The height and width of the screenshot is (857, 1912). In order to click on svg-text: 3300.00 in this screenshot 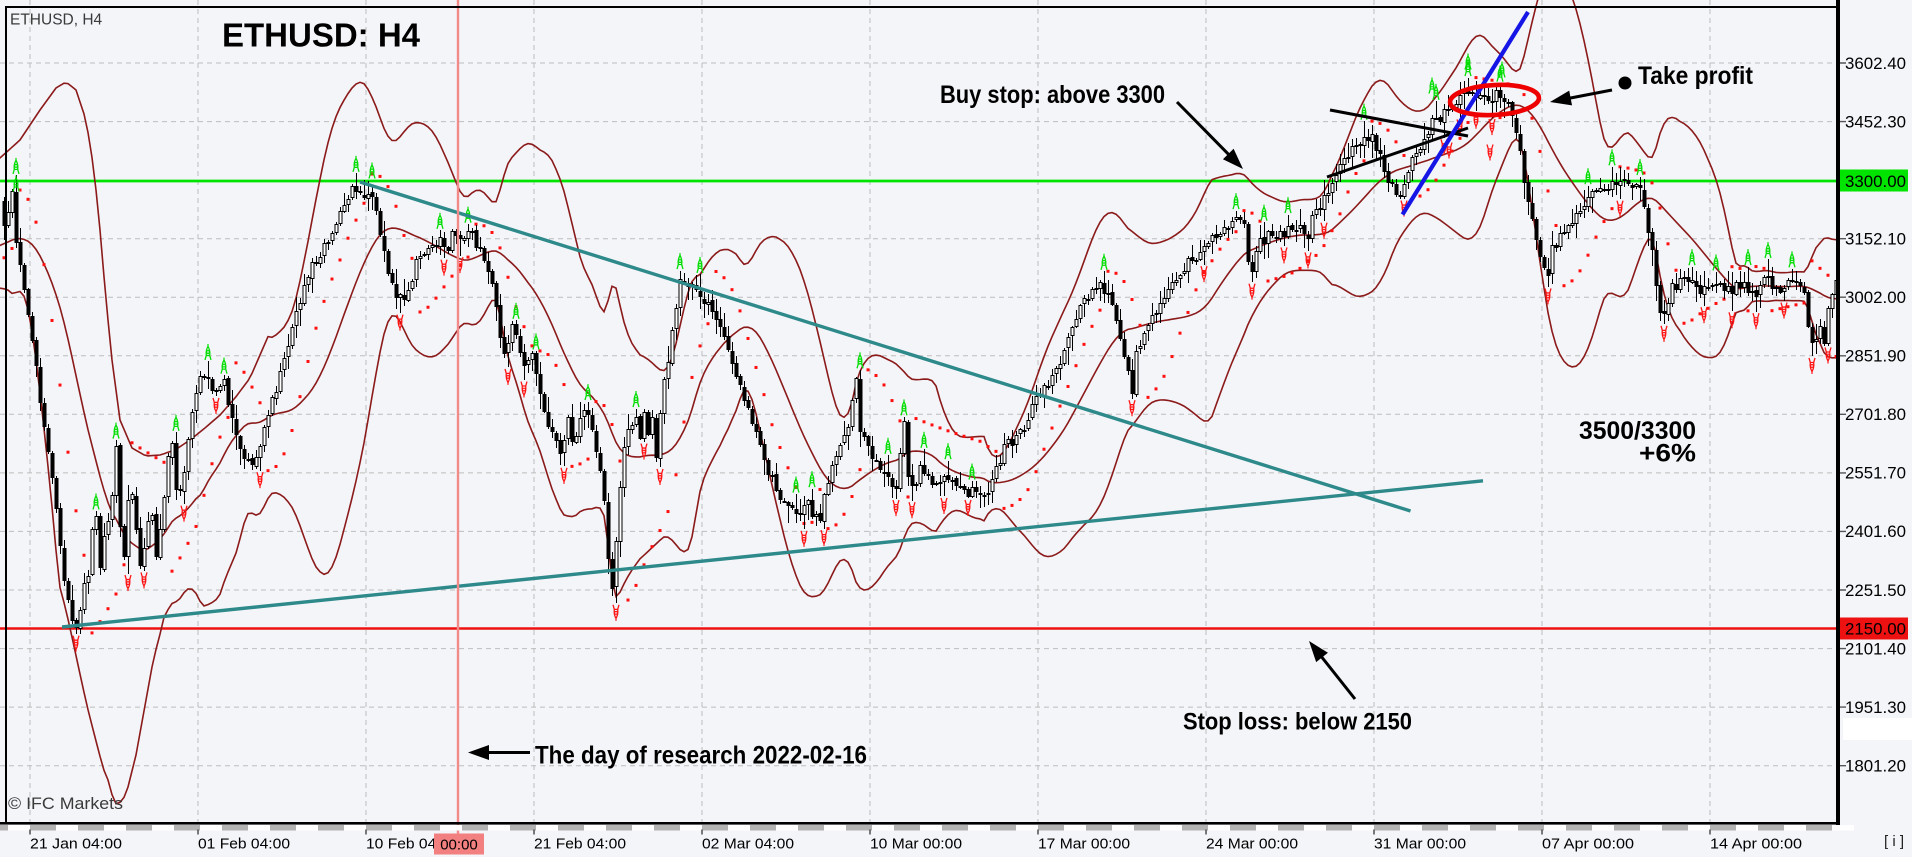, I will do `click(1875, 182)`.